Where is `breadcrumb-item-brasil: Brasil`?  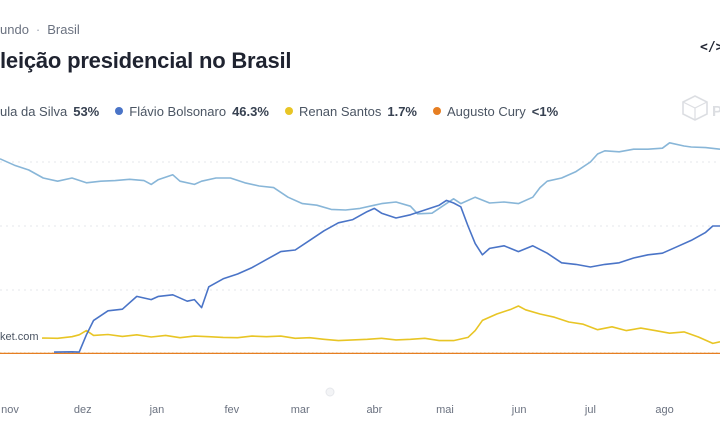 breadcrumb-item-brasil: Brasil is located at coordinates (63, 29).